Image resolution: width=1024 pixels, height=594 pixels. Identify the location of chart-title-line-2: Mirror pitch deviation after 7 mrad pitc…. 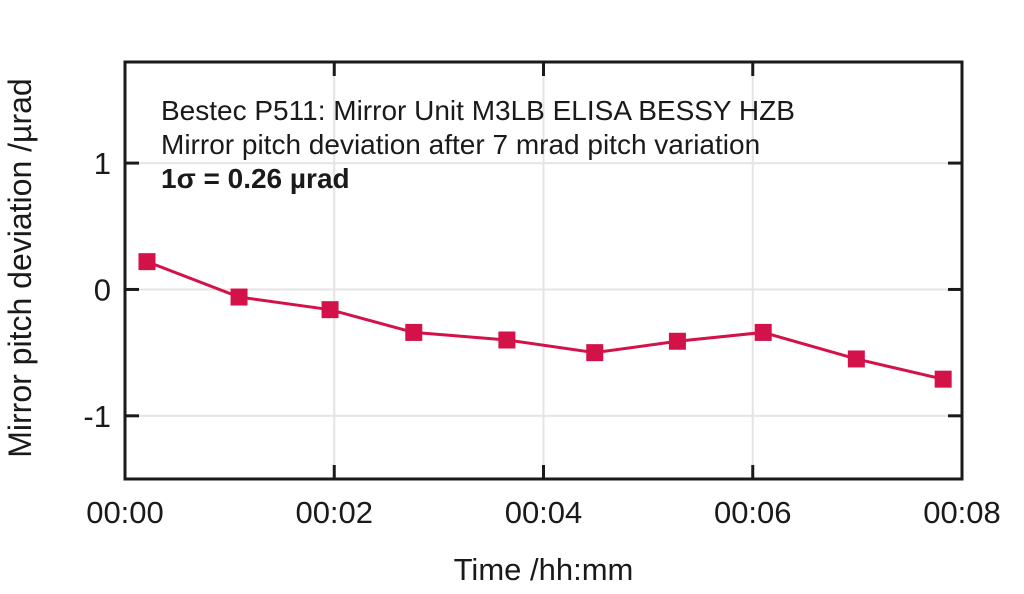
(461, 144).